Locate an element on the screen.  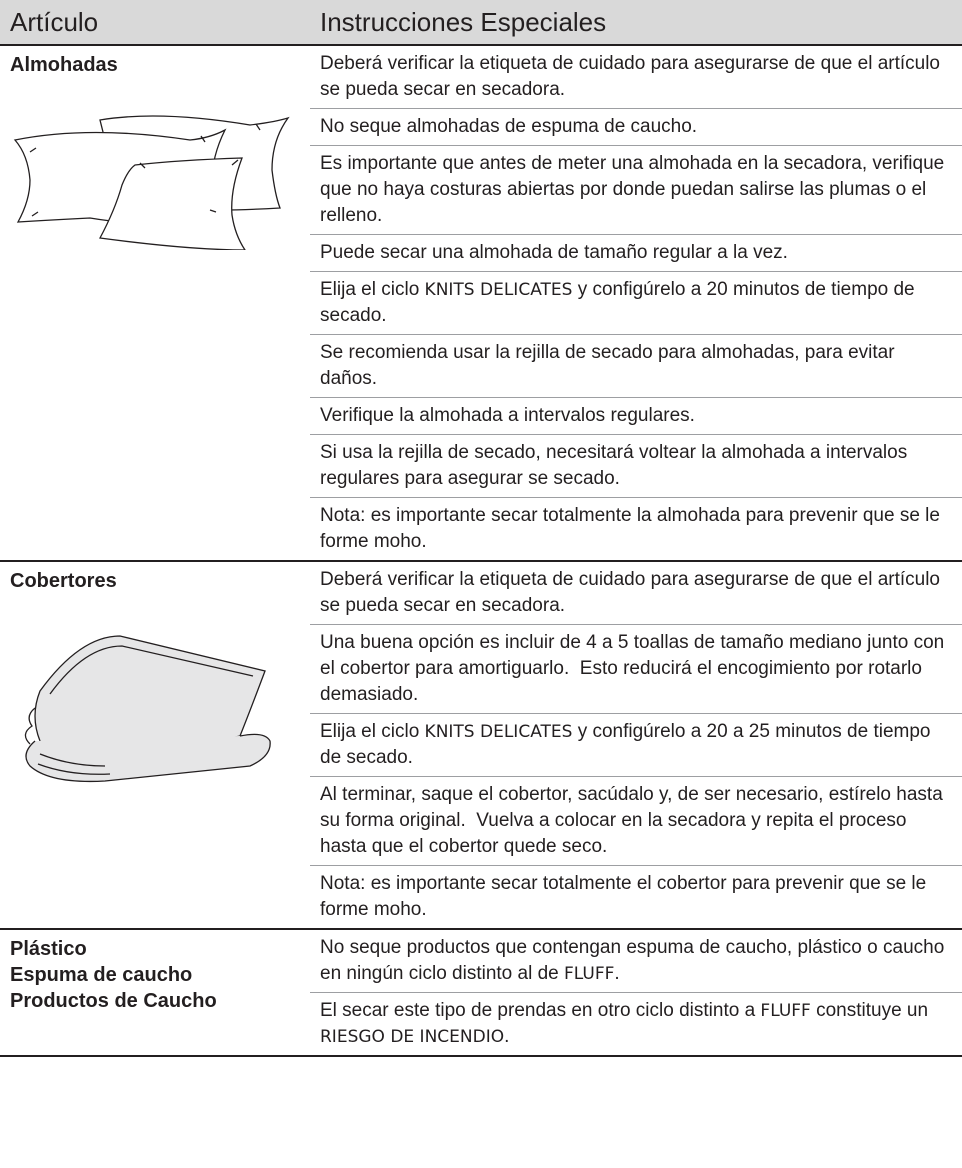
column-header: Artículo is located at coordinates (54, 21).